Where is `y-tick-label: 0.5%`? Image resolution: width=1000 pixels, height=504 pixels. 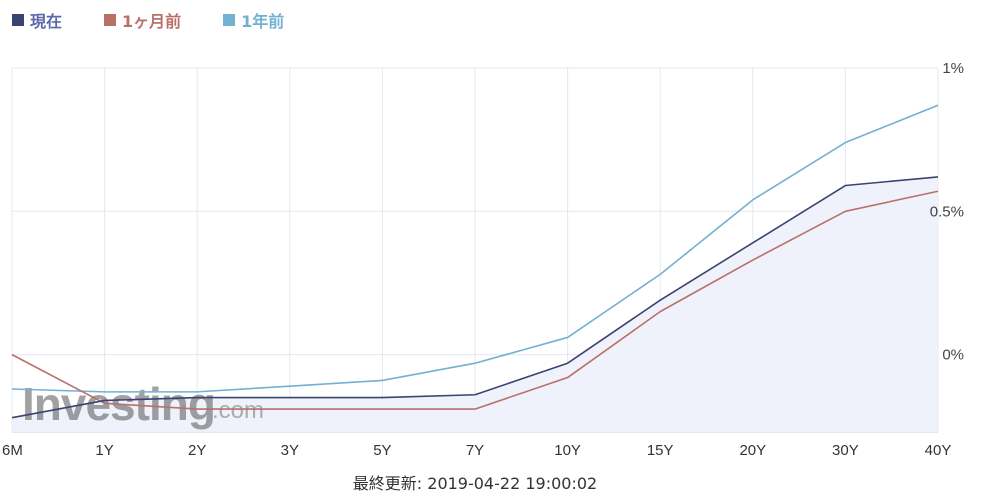
y-tick-label: 0.5% is located at coordinates (947, 211).